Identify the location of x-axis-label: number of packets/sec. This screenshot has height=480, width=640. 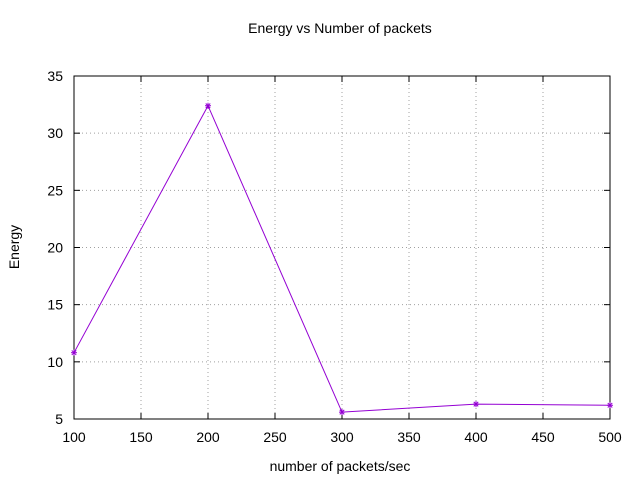
(340, 466).